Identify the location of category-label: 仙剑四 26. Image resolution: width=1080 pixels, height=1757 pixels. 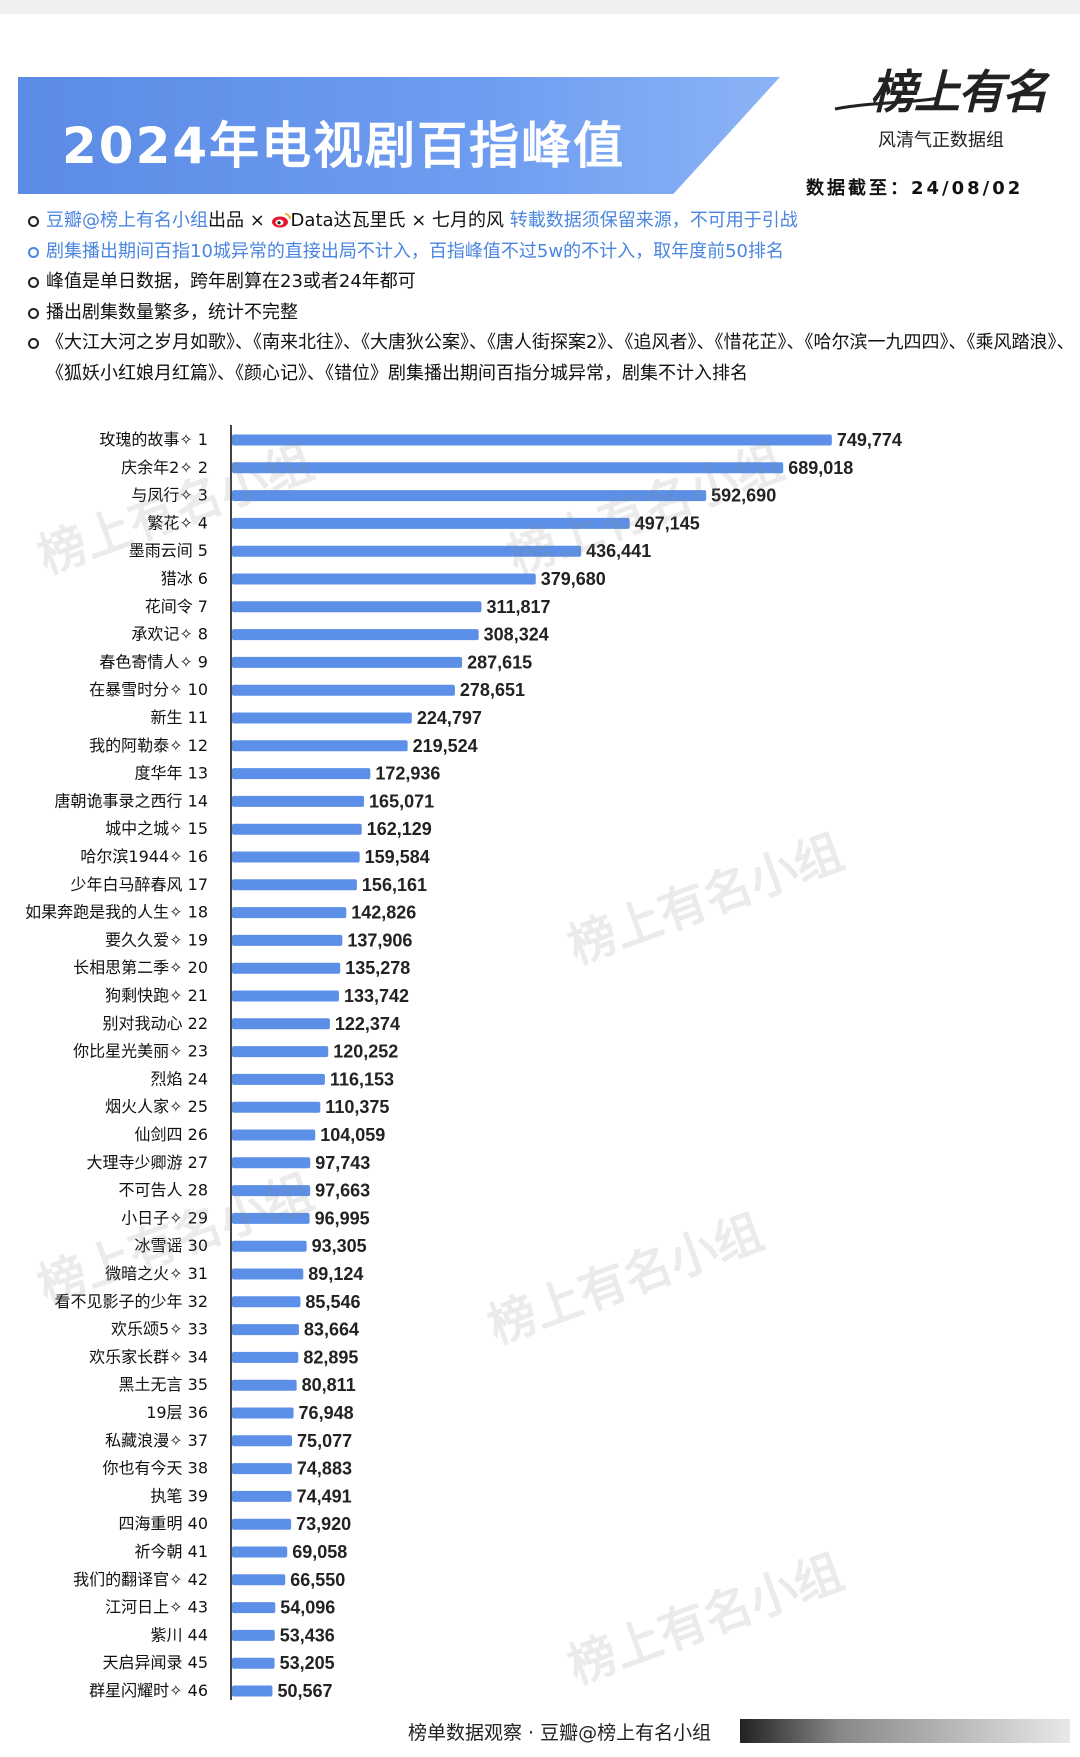
(171, 1134).